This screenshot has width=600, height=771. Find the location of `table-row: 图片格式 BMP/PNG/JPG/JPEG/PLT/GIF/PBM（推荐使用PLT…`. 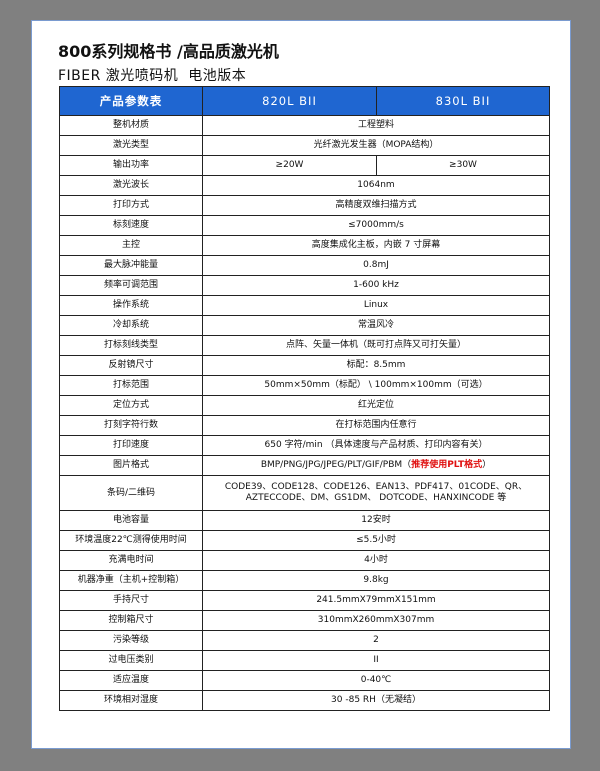

table-row: 图片格式 BMP/PNG/JPG/JPEG/PLT/GIF/PBM（推荐使用PLT… is located at coordinates (304, 465).